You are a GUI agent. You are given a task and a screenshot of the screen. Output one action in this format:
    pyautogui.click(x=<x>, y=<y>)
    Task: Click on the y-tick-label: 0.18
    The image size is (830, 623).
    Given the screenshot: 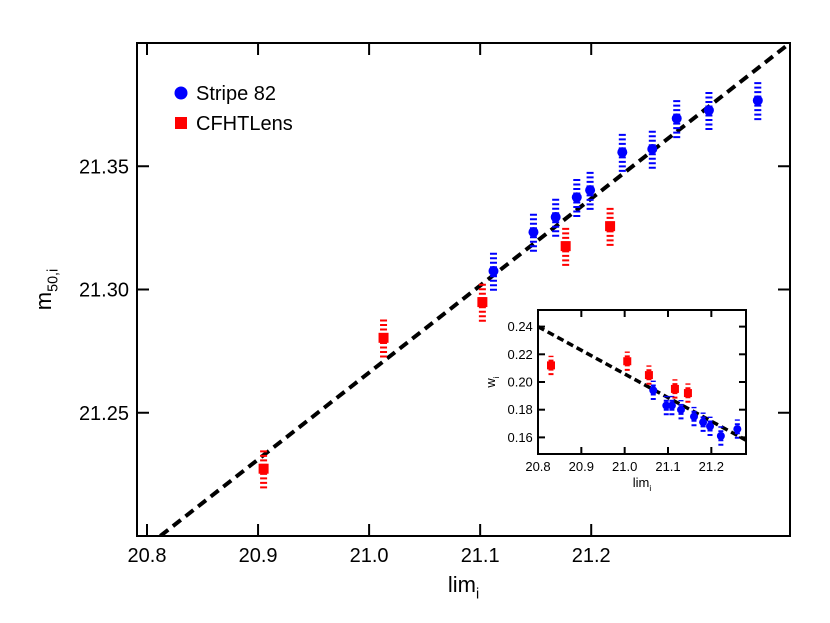 What is the action you would take?
    pyautogui.click(x=519, y=409)
    